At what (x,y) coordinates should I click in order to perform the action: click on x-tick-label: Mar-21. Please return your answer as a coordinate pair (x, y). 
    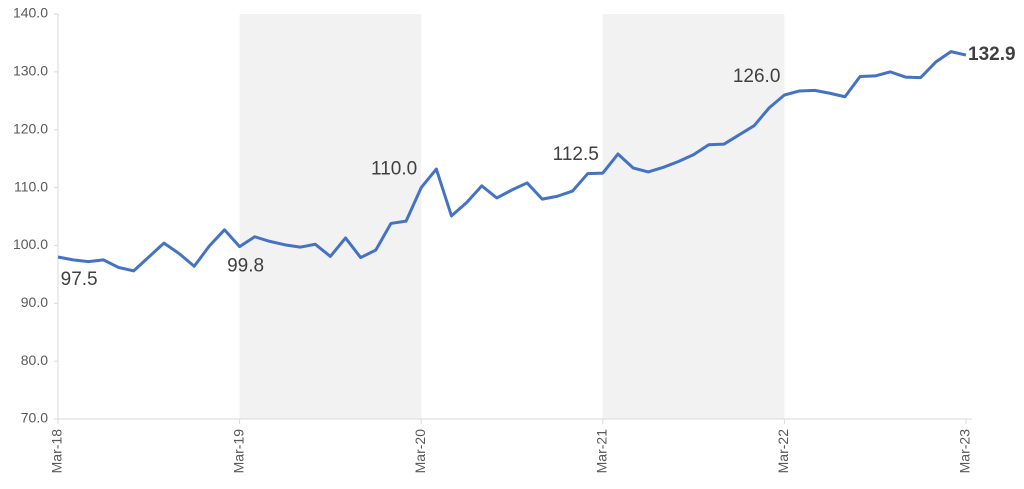
    Looking at the image, I should click on (602, 451).